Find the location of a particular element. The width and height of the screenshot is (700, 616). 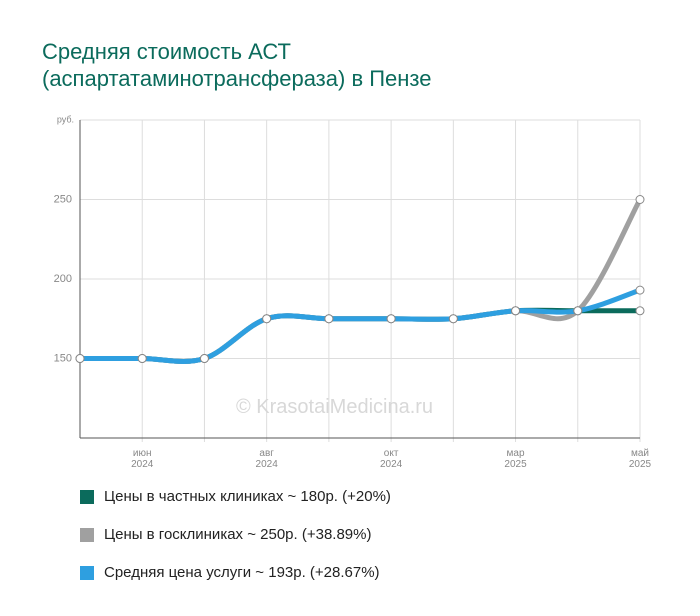

x-tick-label: июн 2024 is located at coordinates (142, 459).